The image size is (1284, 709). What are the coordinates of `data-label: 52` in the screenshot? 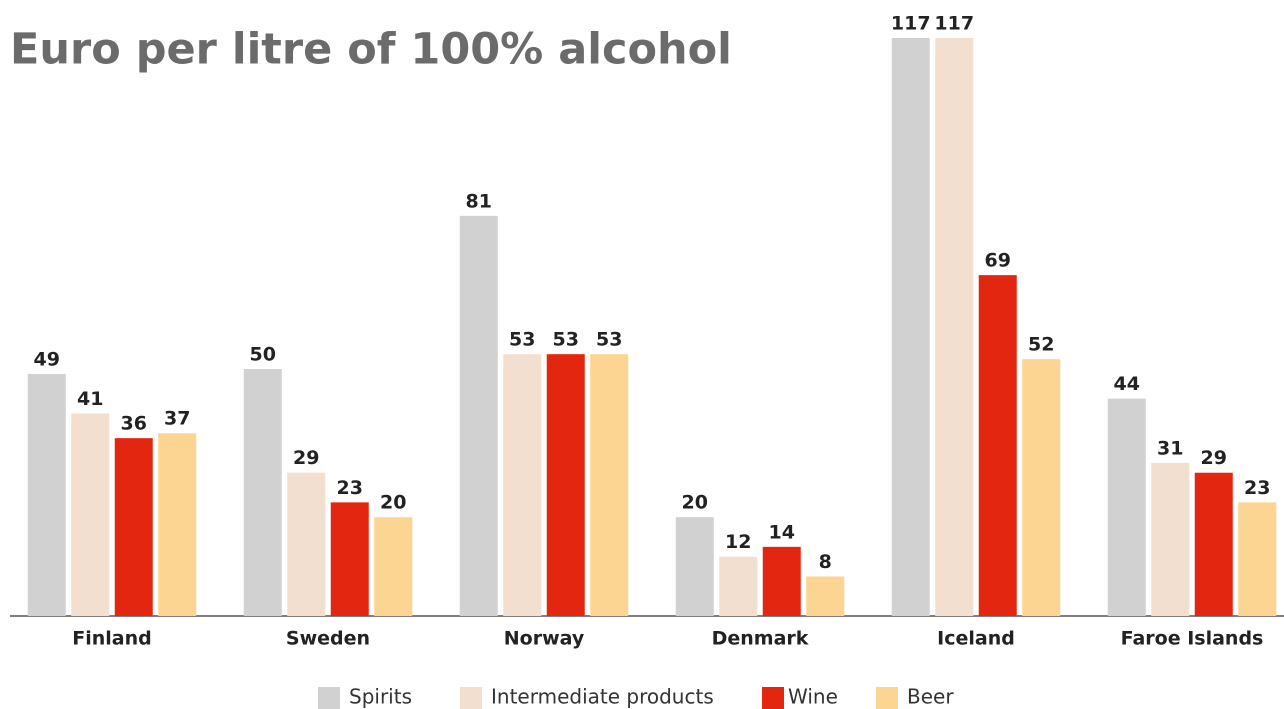 It's located at (1041, 345).